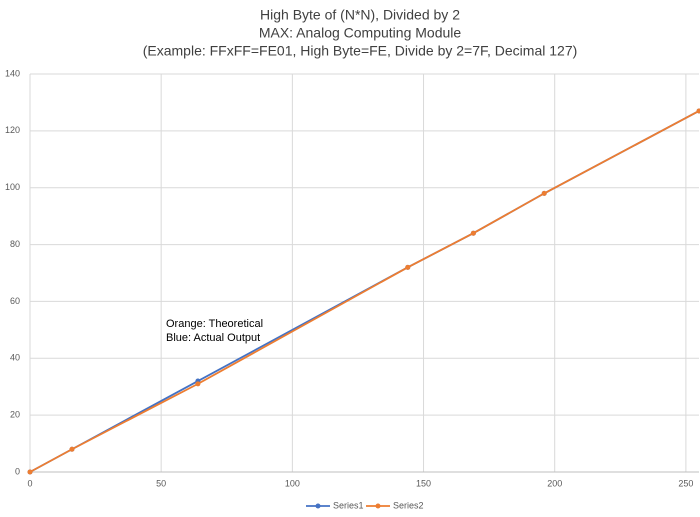 The height and width of the screenshot is (517, 700). Describe the element at coordinates (17, 471) in the screenshot. I see `y-tick-label: 0` at that location.